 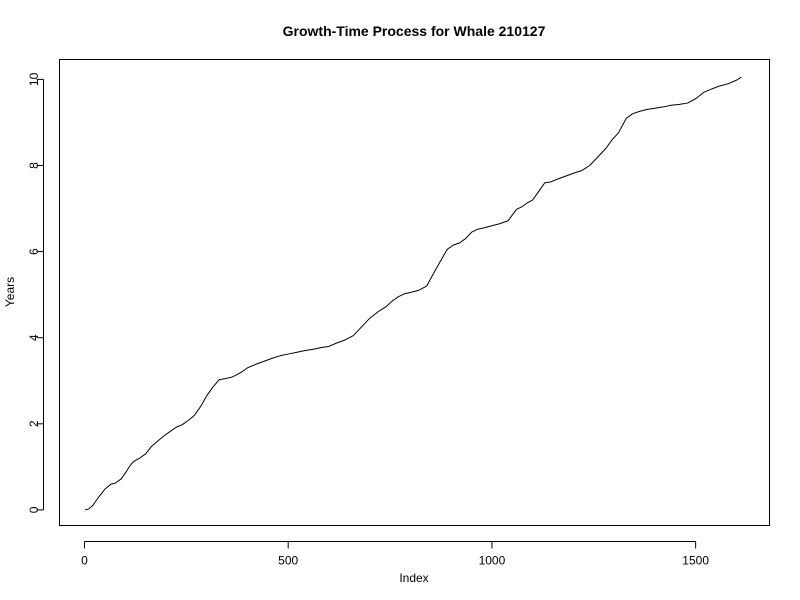 What do you see at coordinates (84, 560) in the screenshot?
I see `x-tick-label: 0` at bounding box center [84, 560].